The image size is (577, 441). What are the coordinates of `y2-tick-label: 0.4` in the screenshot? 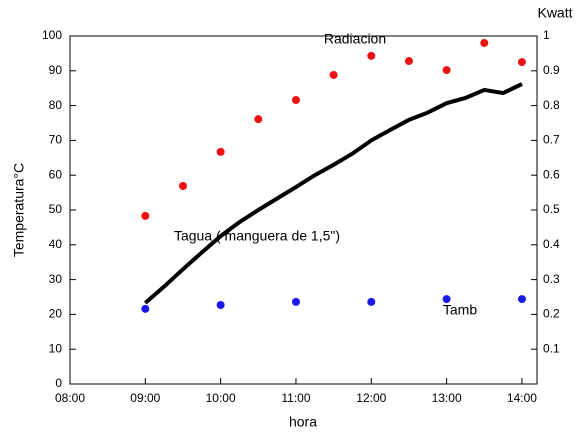 It's located at (551, 244).